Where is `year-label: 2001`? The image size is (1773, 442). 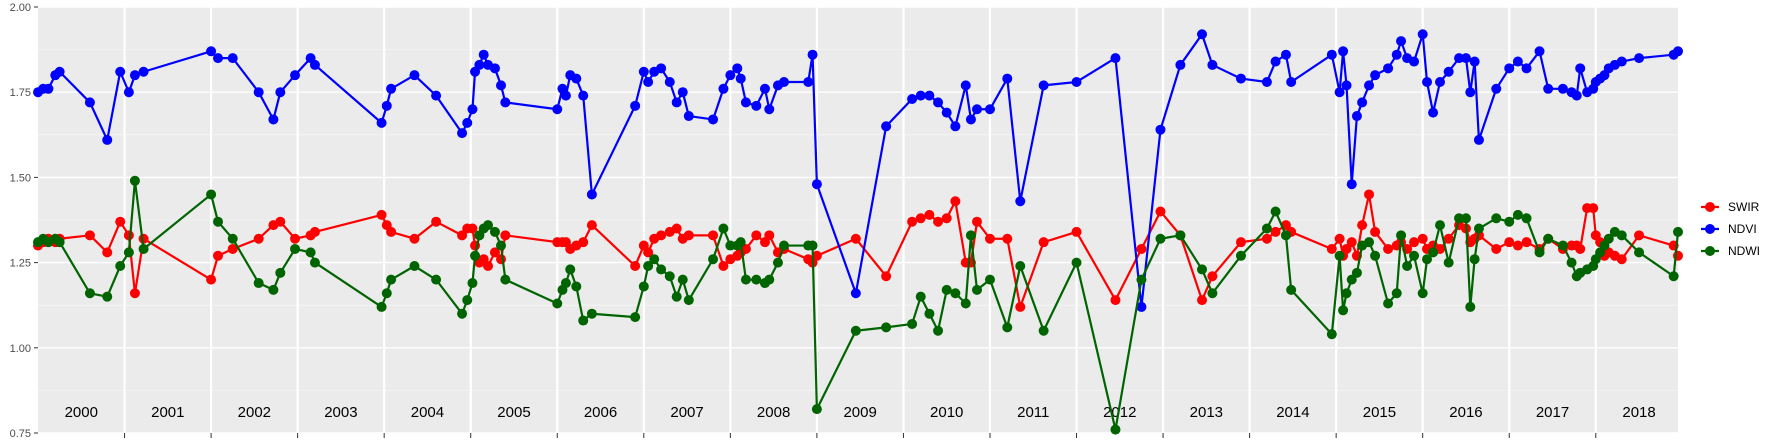 year-label: 2001 is located at coordinates (167, 412).